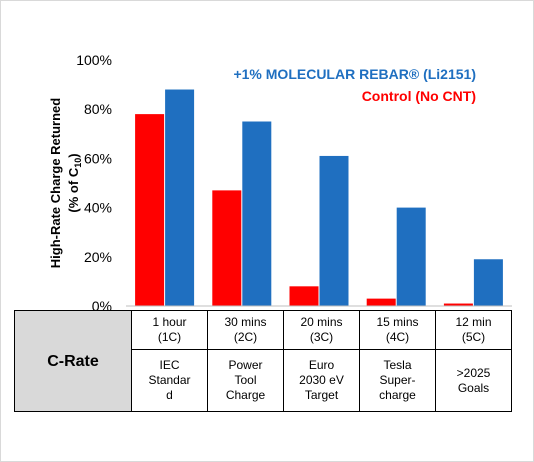 The image size is (534, 462). I want to click on target-cell: IEC Standar d, so click(169, 380).